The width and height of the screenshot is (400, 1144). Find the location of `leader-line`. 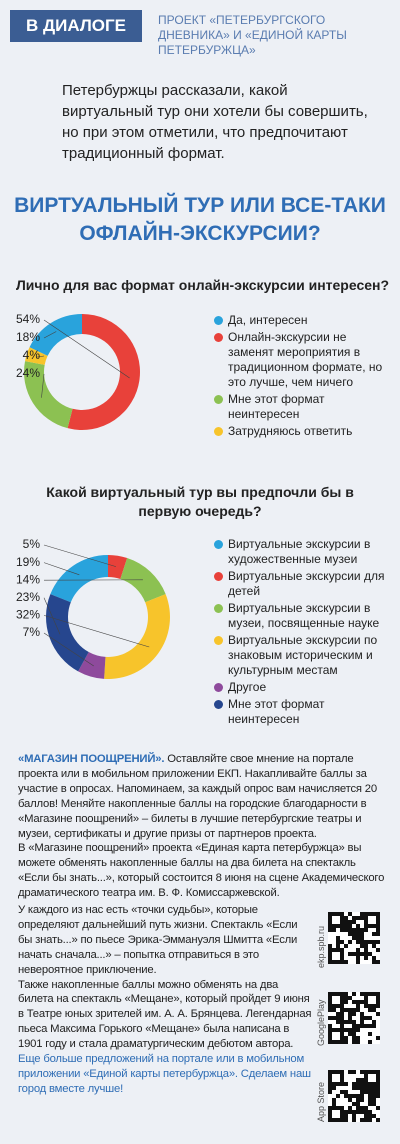

leader-line is located at coordinates (96, 631).